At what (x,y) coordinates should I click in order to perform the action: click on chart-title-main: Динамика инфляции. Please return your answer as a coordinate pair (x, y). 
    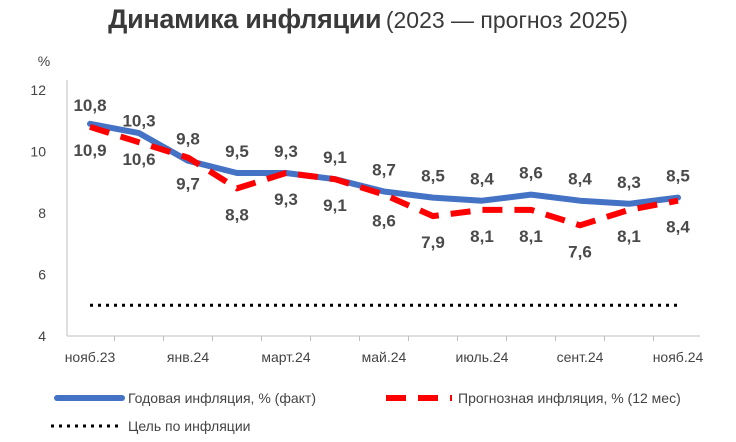
    Looking at the image, I should click on (245, 19).